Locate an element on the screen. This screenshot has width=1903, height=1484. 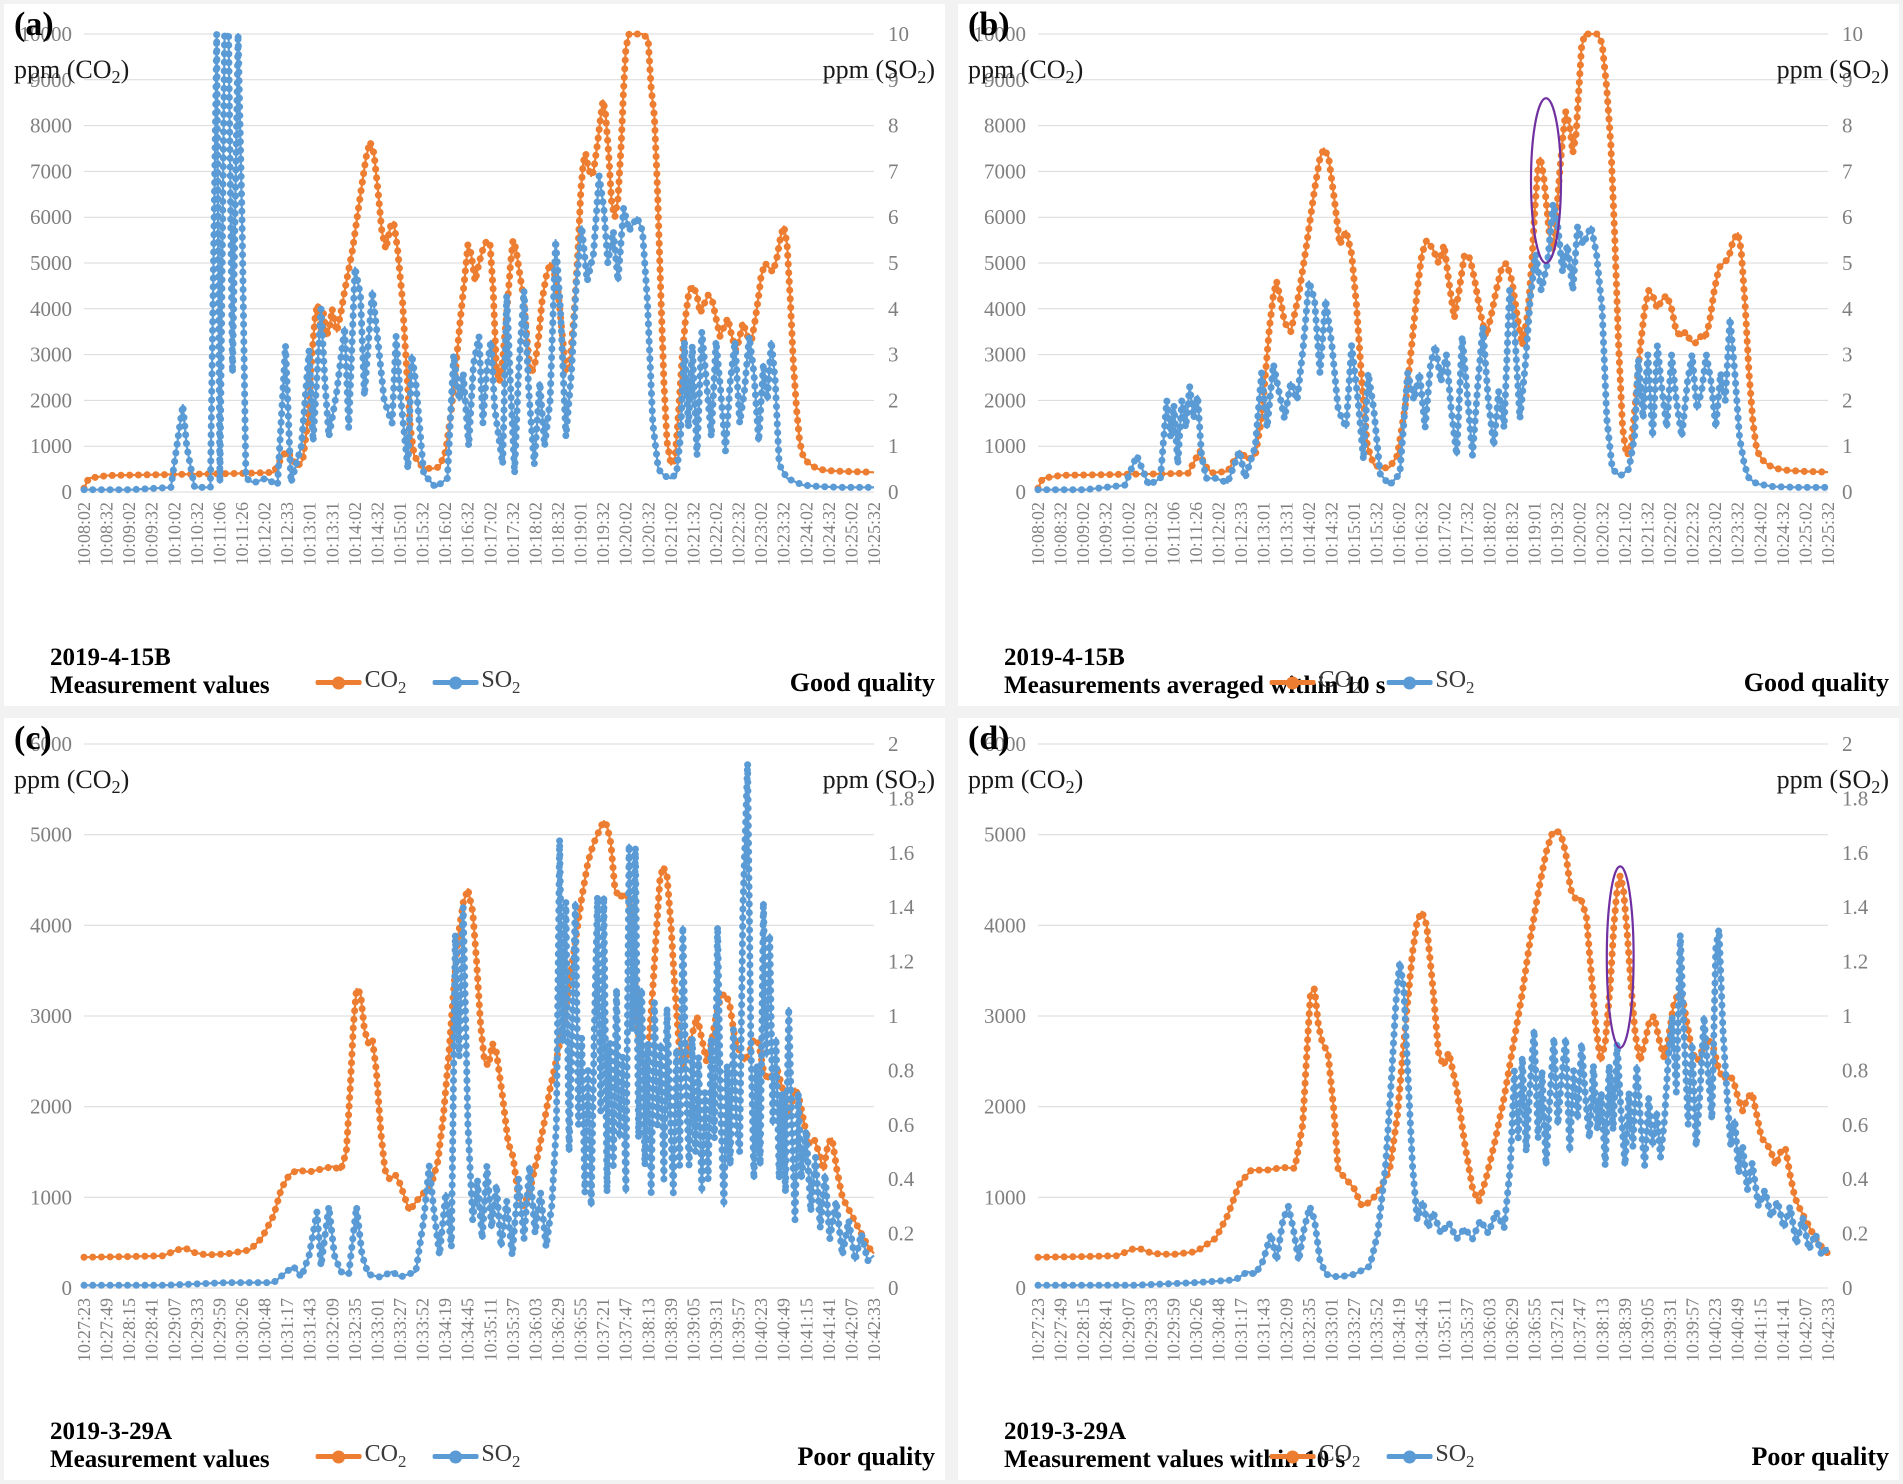
svg-text: 10 is located at coordinates (1852, 34).